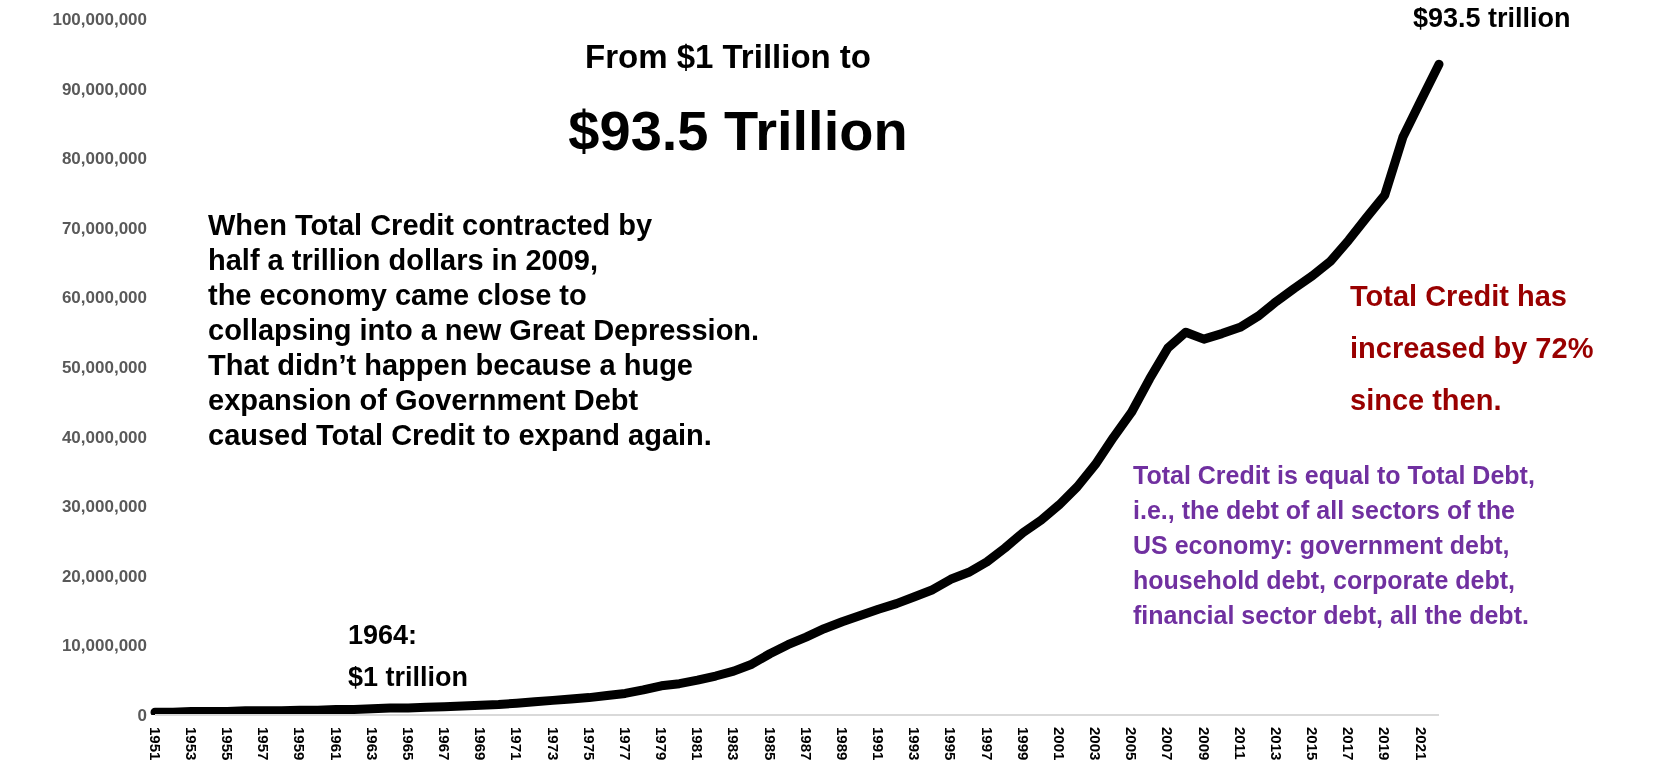 This screenshot has height=781, width=1657. Describe the element at coordinates (481, 744) in the screenshot. I see `x-tick-label: 1969` at that location.